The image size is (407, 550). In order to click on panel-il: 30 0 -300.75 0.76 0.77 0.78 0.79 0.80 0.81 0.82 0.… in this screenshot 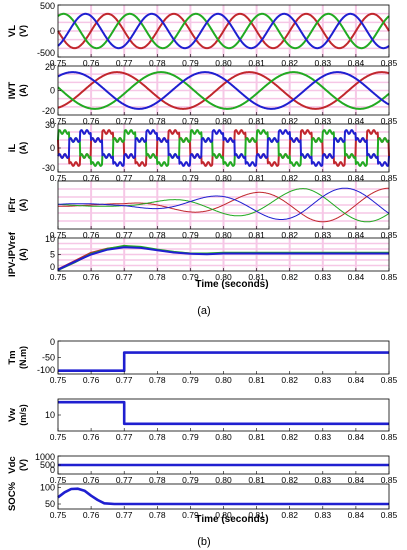, I will do `click(202, 151)`.